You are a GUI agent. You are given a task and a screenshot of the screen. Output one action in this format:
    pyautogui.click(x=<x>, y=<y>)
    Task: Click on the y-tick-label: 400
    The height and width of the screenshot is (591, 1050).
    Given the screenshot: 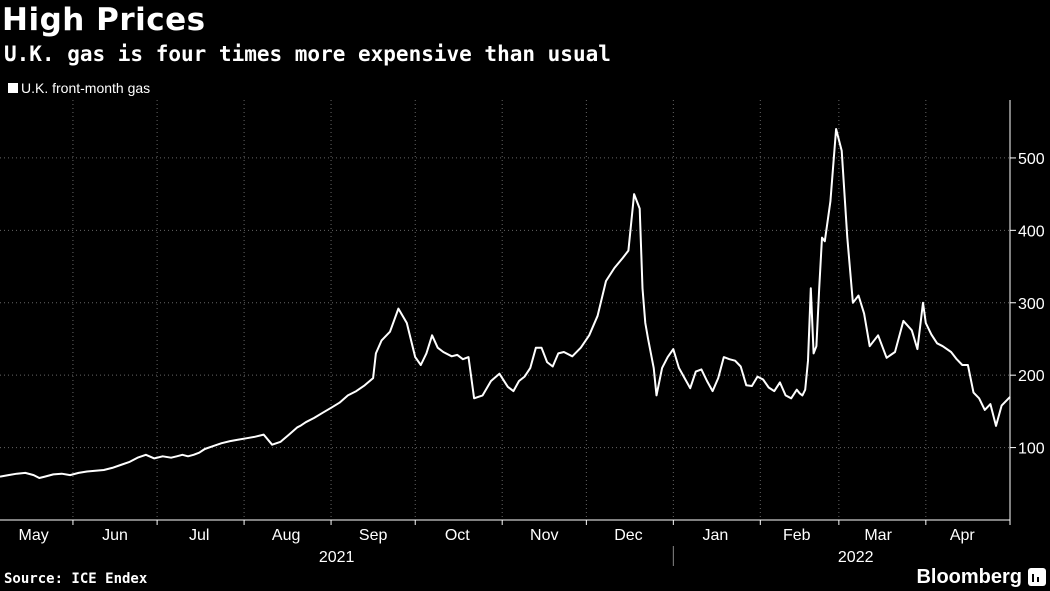 What is the action you would take?
    pyautogui.click(x=1031, y=231)
    